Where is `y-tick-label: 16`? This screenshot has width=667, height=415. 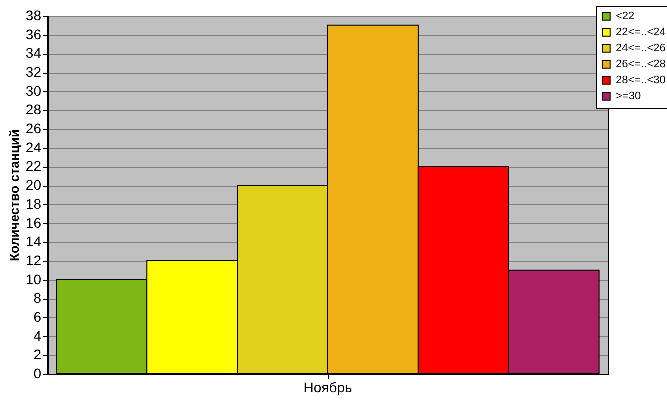
y-tick-label: 16 is located at coordinates (34, 222).